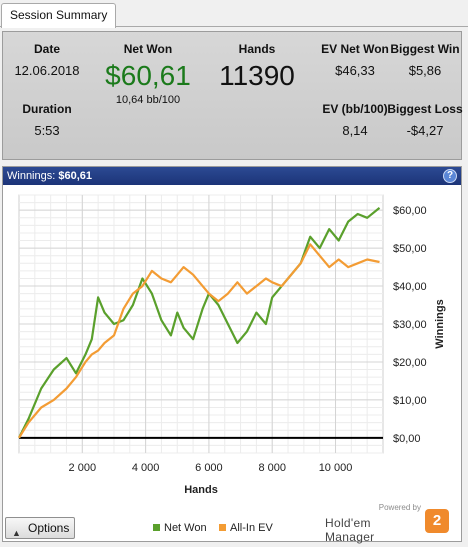 The image size is (468, 547). What do you see at coordinates (355, 60) in the screenshot?
I see `ev-net-won-stat: EV Net Won $46,33` at bounding box center [355, 60].